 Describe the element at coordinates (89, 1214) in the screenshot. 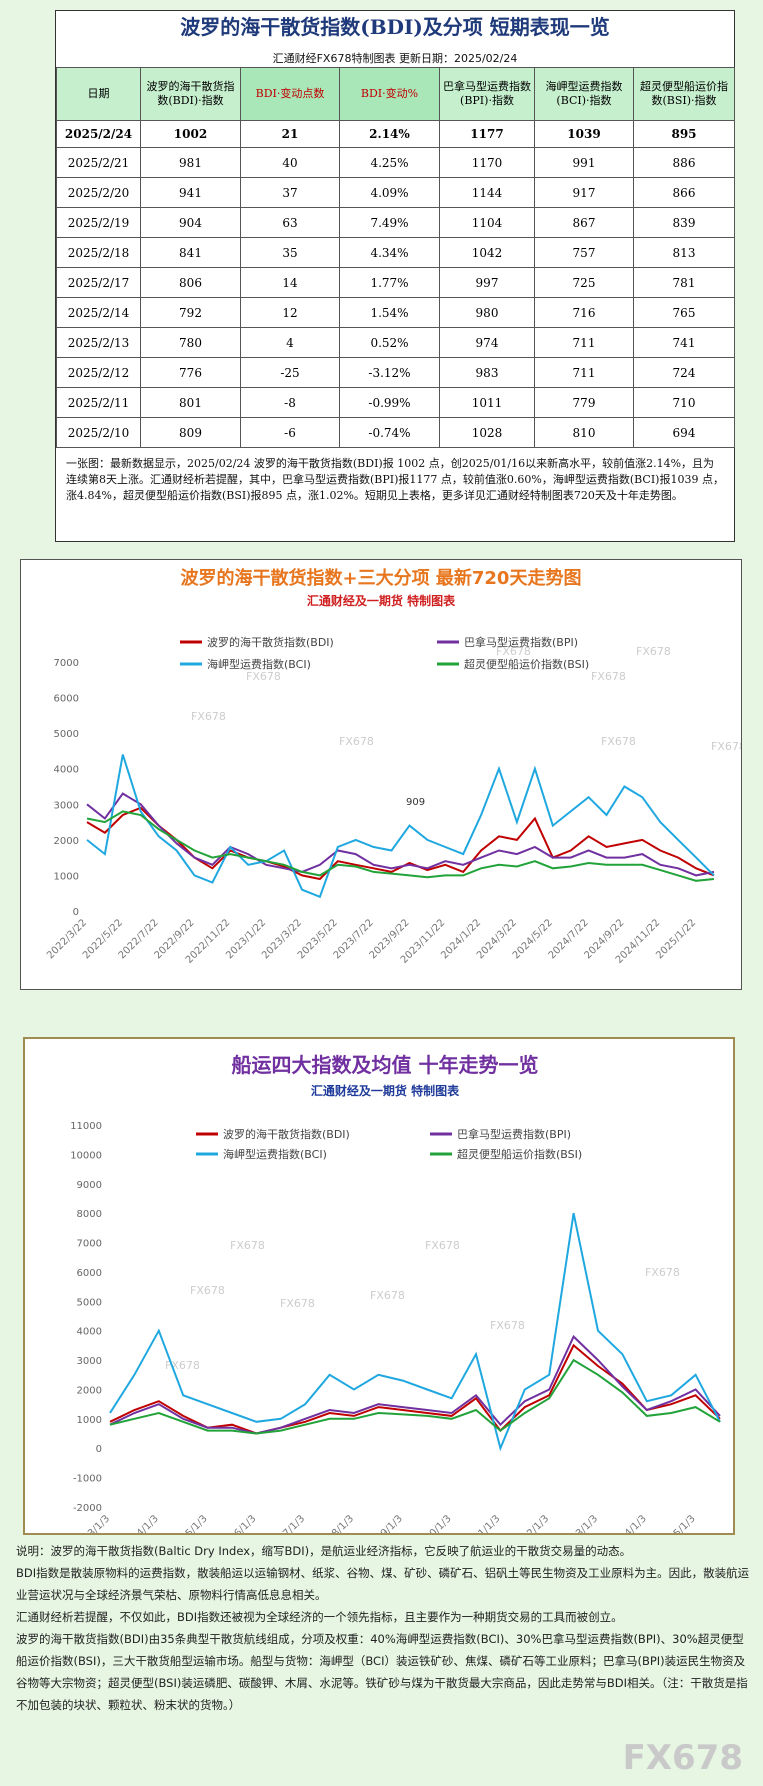

I see `y-tick-label: 8000` at that location.